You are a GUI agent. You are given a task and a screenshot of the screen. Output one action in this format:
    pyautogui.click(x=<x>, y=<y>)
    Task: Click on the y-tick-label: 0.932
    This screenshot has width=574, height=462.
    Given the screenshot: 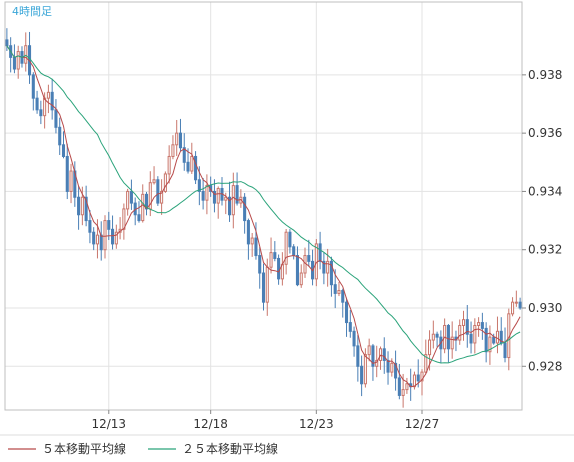 What is the action you would take?
    pyautogui.click(x=545, y=250)
    